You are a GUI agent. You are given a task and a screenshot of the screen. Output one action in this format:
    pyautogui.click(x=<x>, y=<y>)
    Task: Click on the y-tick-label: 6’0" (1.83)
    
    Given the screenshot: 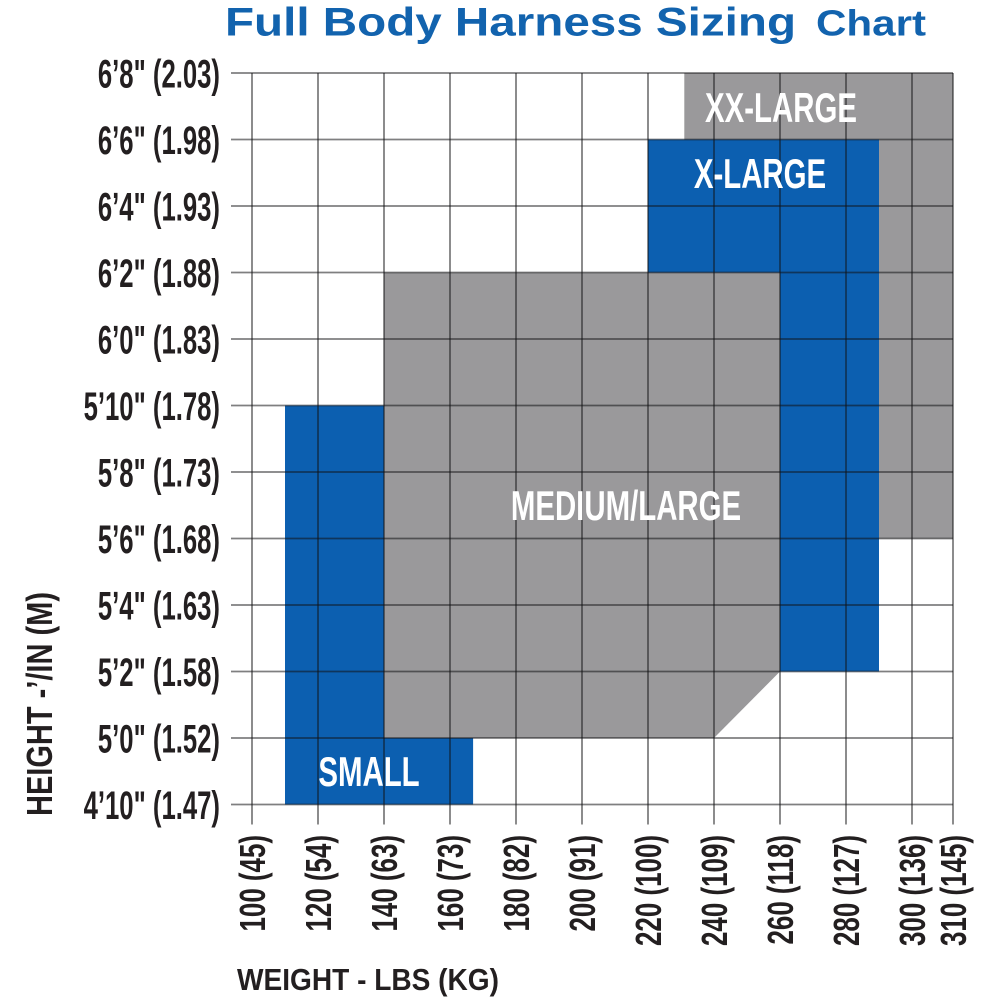 What is the action you would take?
    pyautogui.click(x=159, y=341)
    